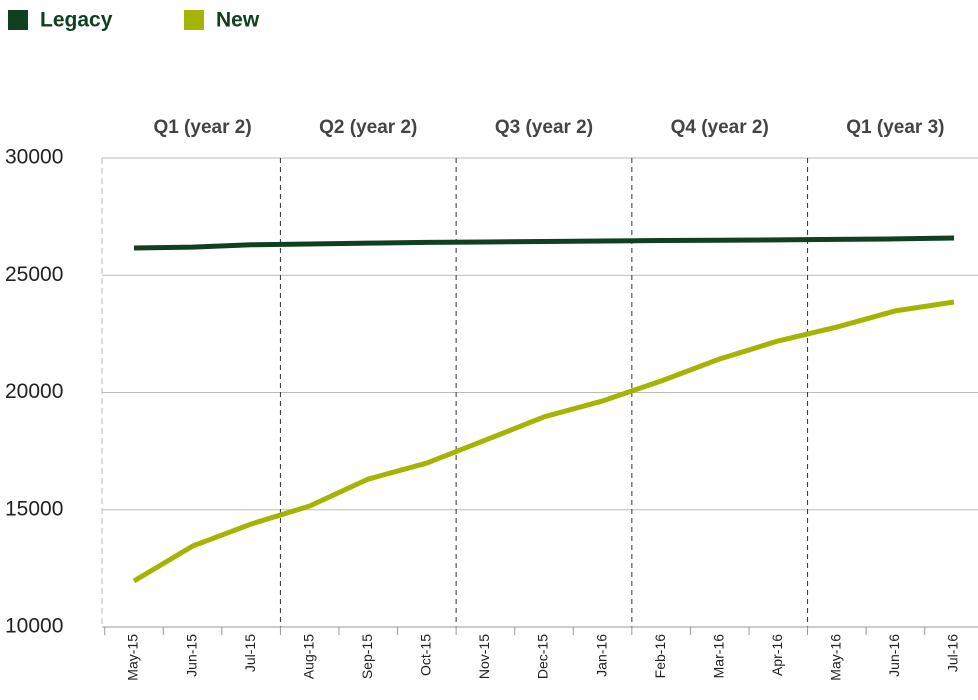 The image size is (978, 700). Describe the element at coordinates (660, 656) in the screenshot. I see `x-tick-label: Feb-16` at that location.